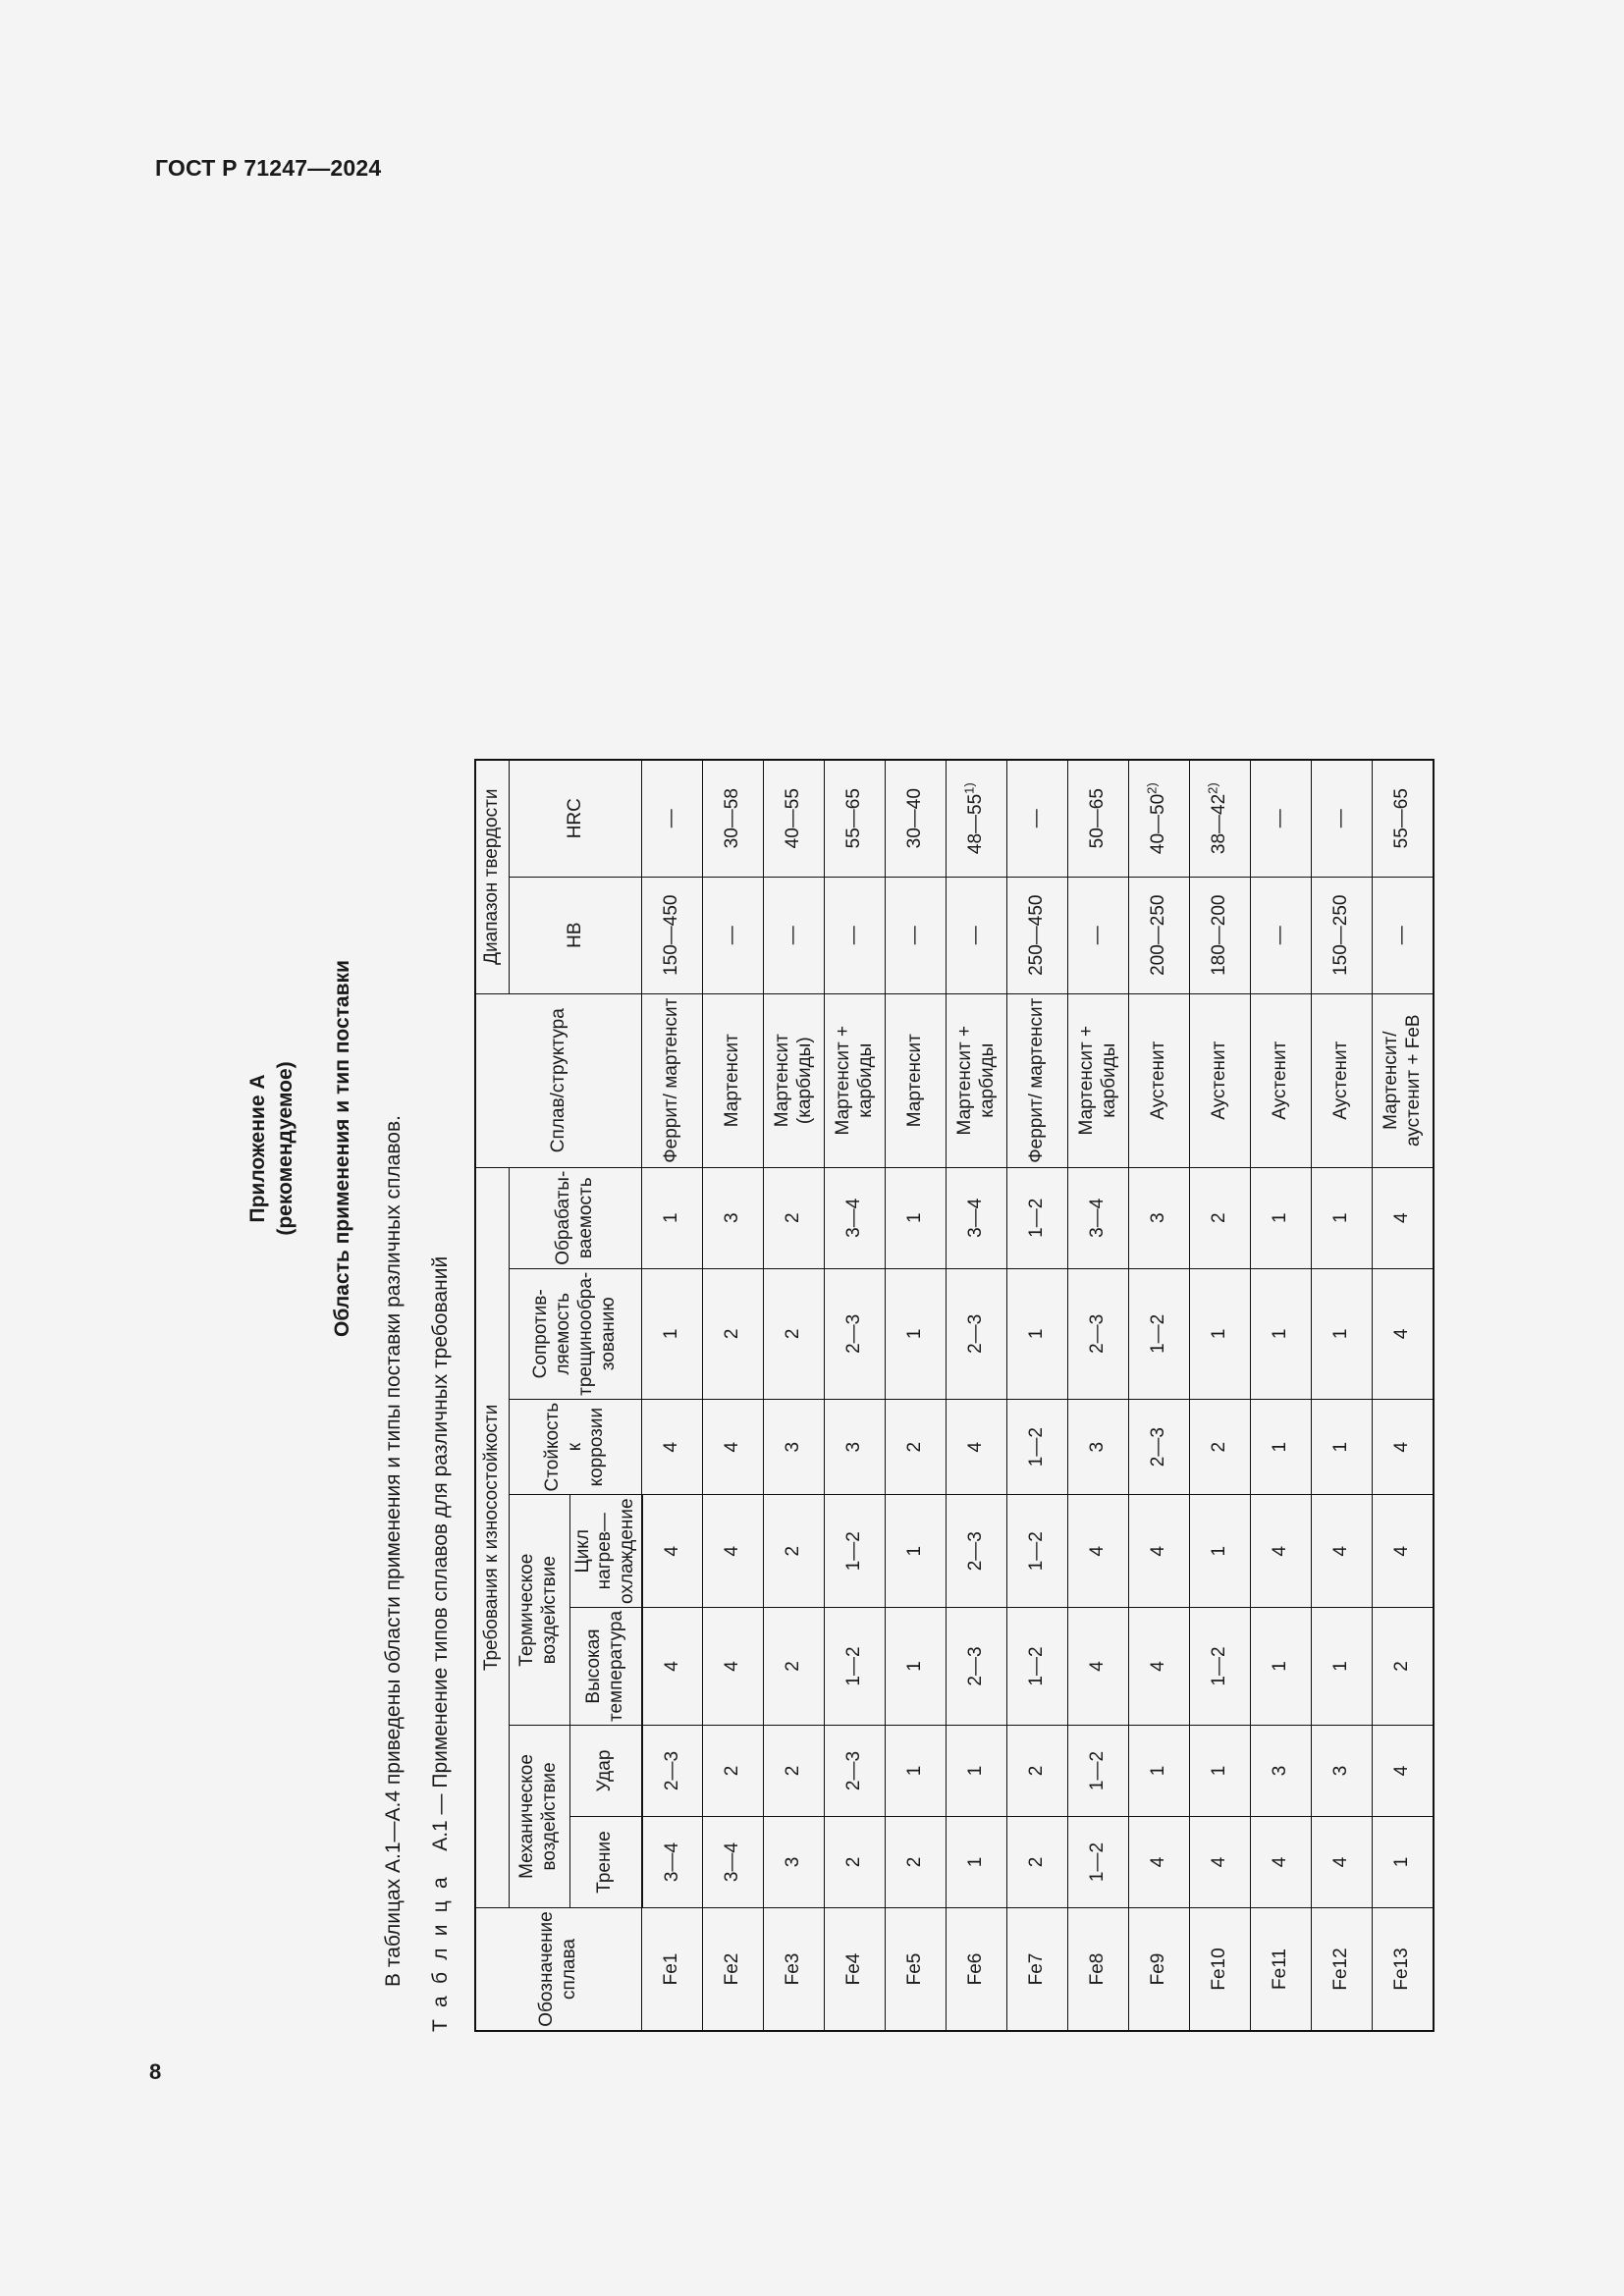 This screenshot has width=1624, height=2296. I want to click on cell-cycle: 2, so click(794, 1551).